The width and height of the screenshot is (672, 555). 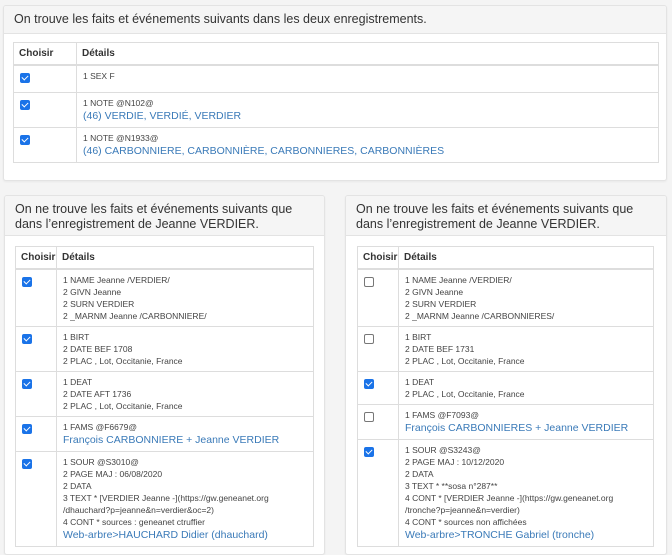 What do you see at coordinates (171, 440) in the screenshot?
I see `record-link: François CARBONNIERE + Jeanne VERDIER` at bounding box center [171, 440].